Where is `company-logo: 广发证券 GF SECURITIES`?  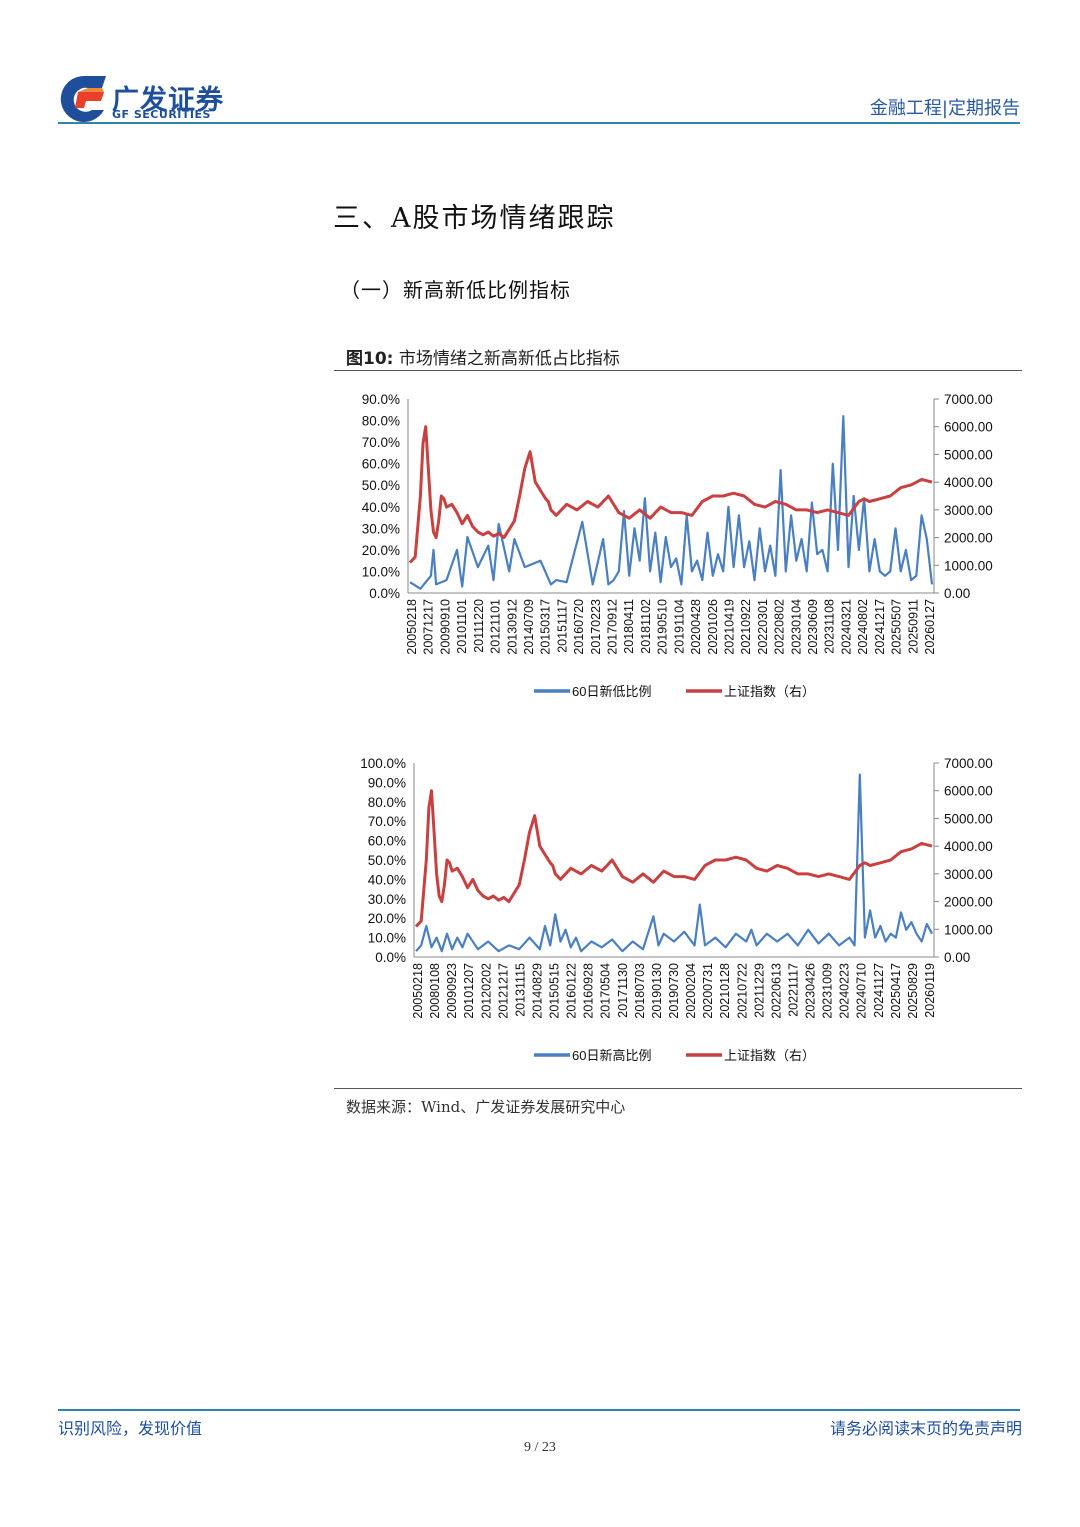 company-logo: 广发证券 GF SECURITIES is located at coordinates (158, 99).